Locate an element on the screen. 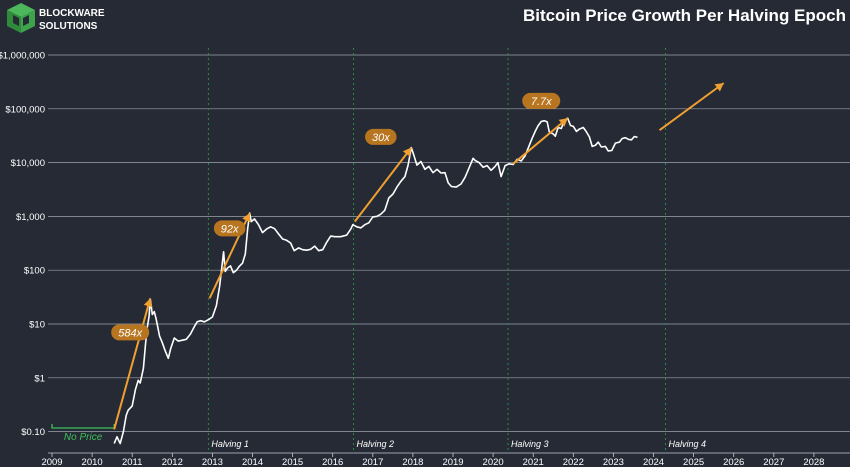 The image size is (850, 467). y-tick-label: $10,000 is located at coordinates (28, 163).